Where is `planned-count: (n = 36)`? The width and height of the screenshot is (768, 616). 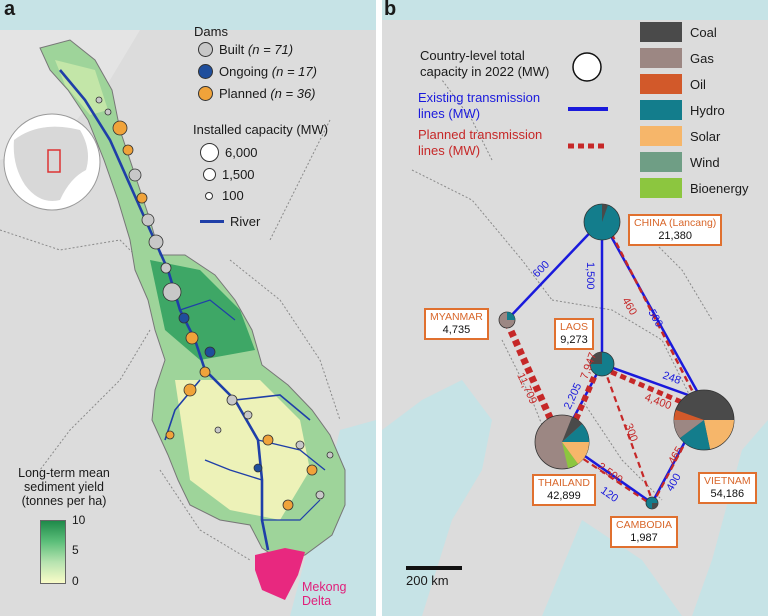 planned-count: (n = 36) is located at coordinates (293, 93).